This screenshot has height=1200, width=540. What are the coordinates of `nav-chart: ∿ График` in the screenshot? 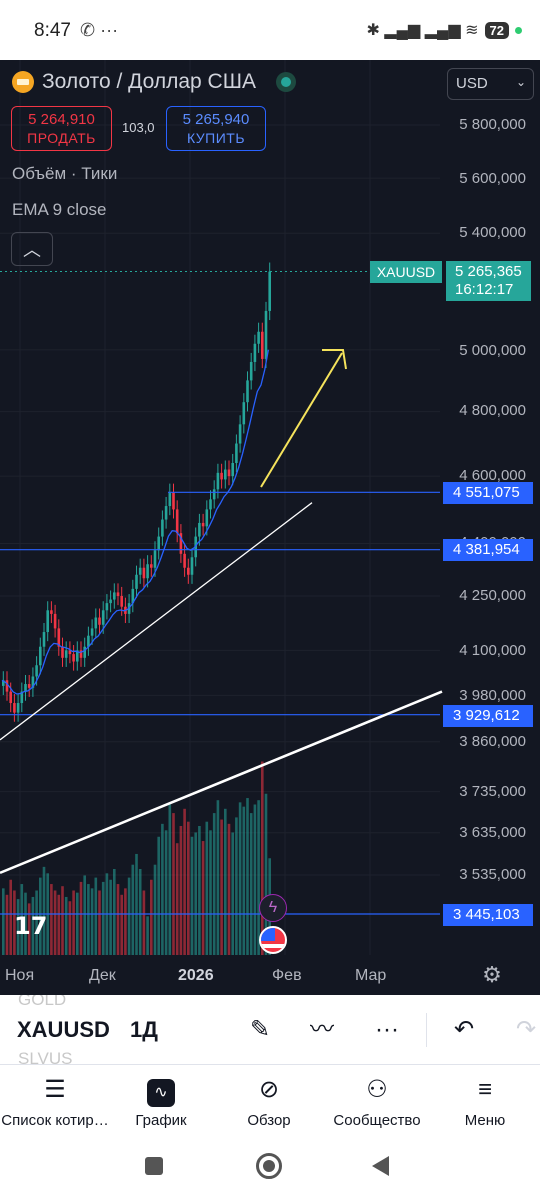 It's located at (161, 1101).